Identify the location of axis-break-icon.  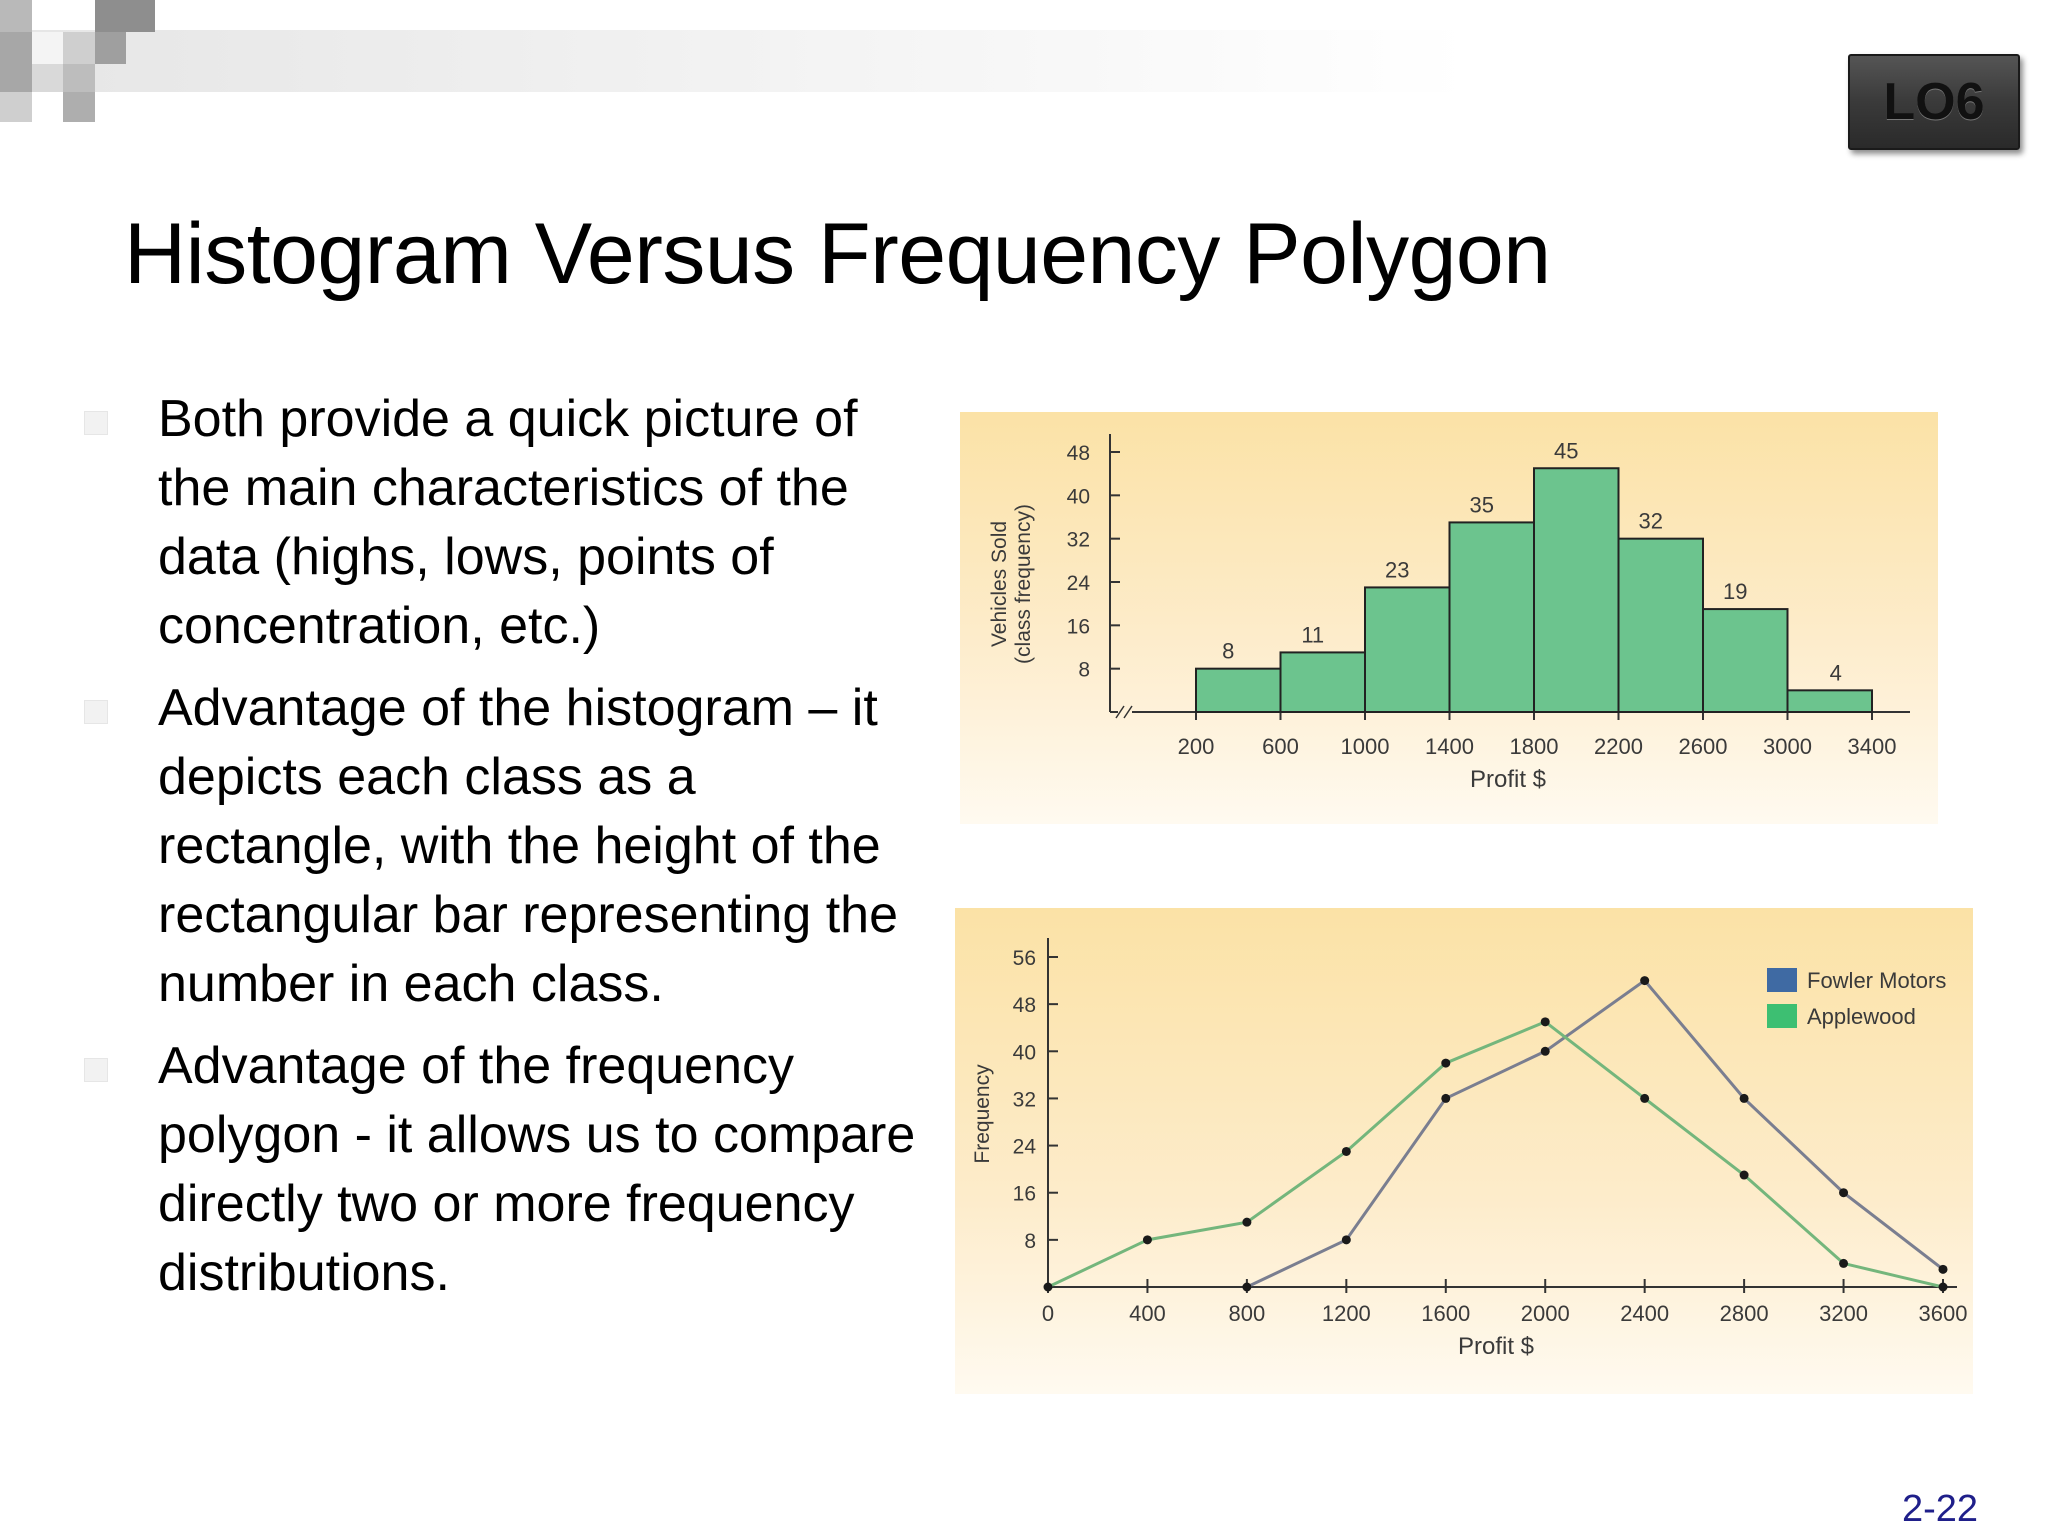
(1124, 712).